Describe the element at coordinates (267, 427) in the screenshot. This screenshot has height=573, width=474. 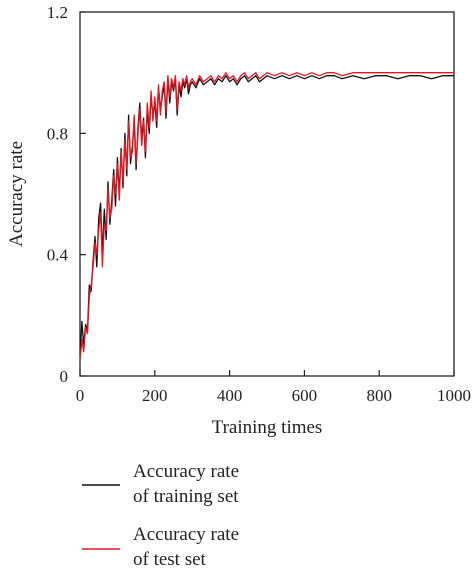
I see `x-axis-title: Training times` at that location.